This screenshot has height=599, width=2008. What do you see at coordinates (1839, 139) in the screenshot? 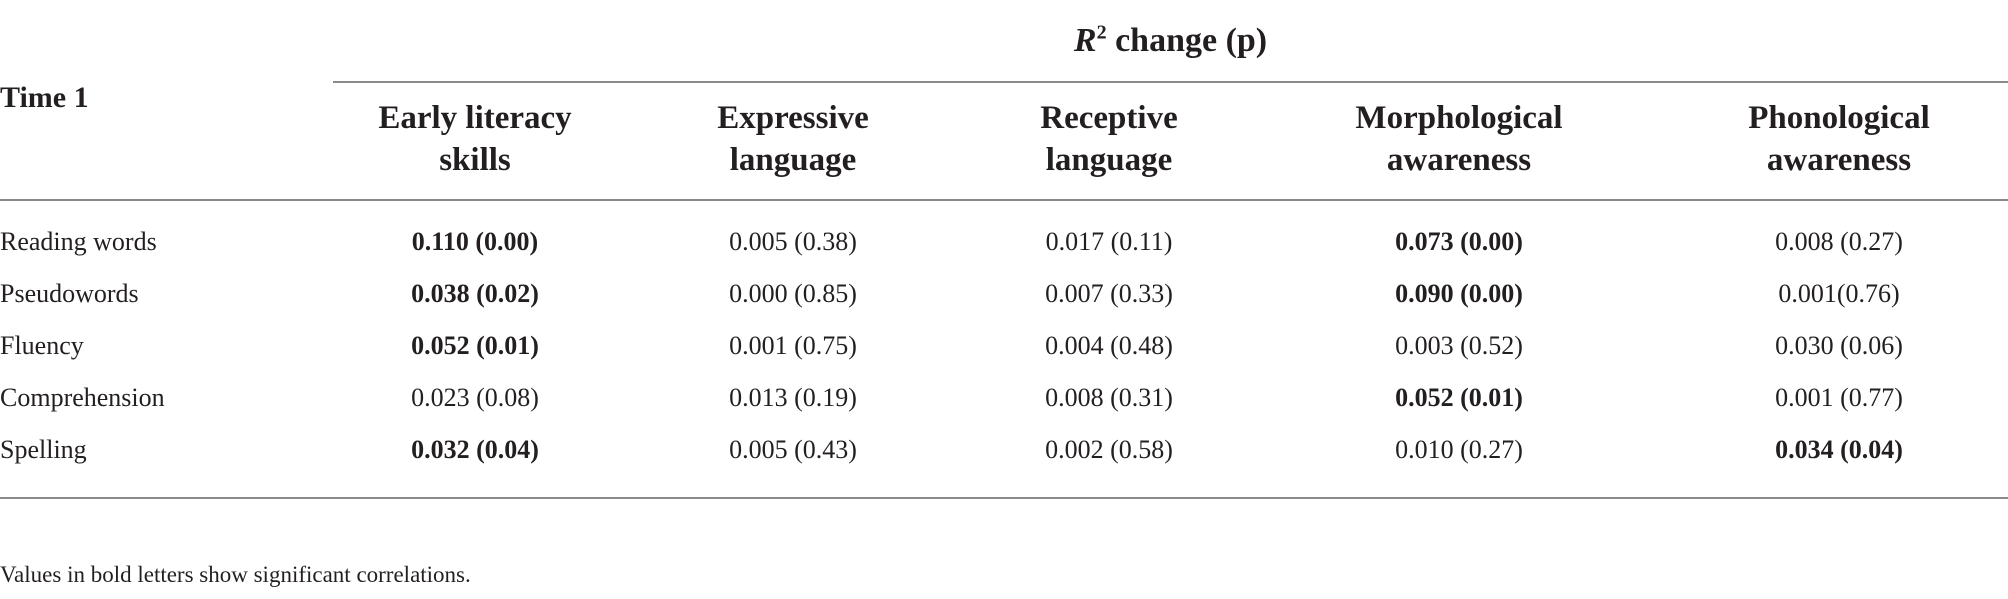
I see `column-header-phonological-awareness: Phonological awareness` at bounding box center [1839, 139].